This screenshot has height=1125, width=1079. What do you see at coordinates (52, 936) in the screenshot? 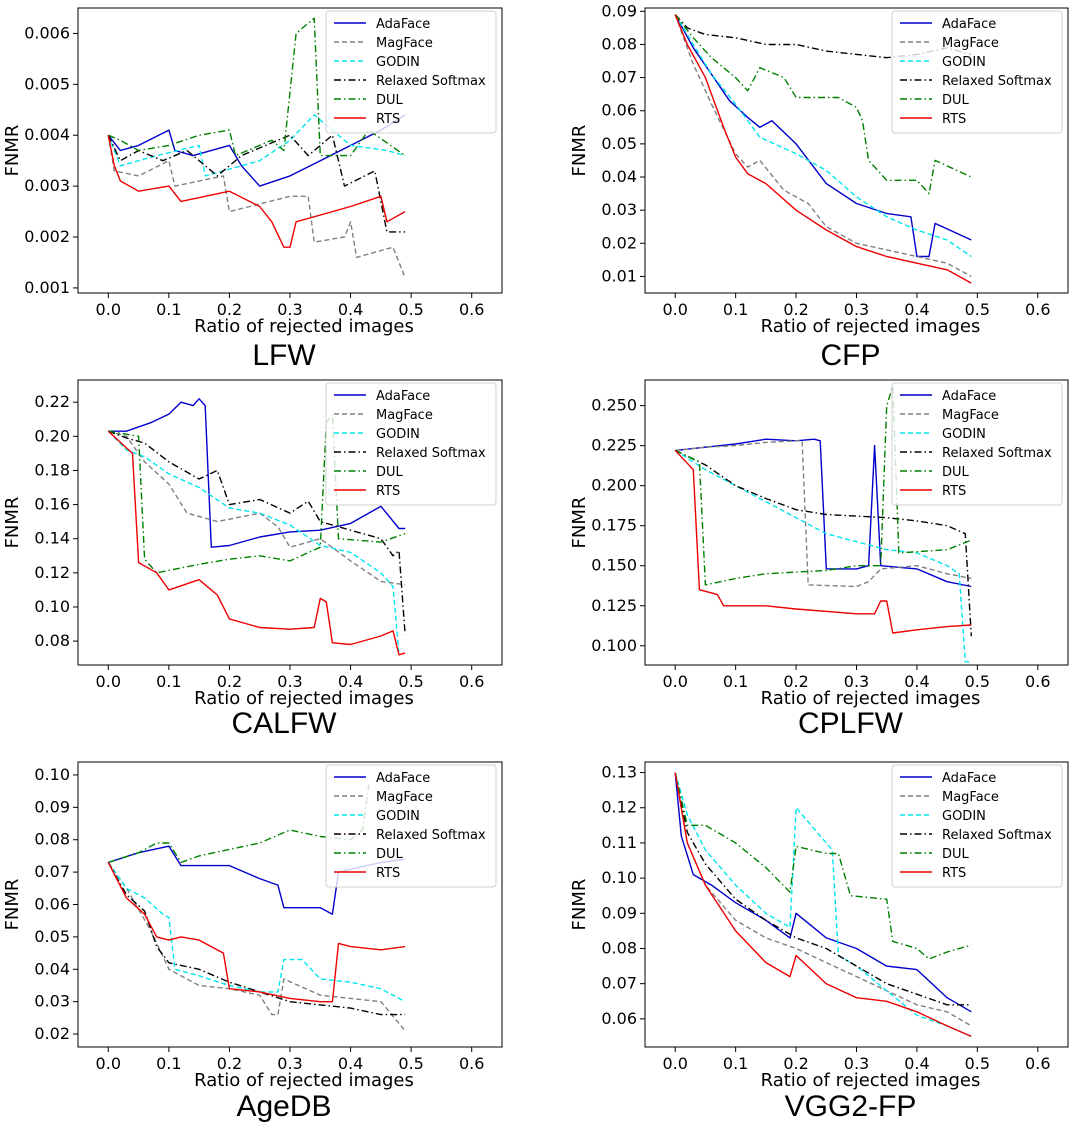
I see `y-tick-label: 0.05` at bounding box center [52, 936].